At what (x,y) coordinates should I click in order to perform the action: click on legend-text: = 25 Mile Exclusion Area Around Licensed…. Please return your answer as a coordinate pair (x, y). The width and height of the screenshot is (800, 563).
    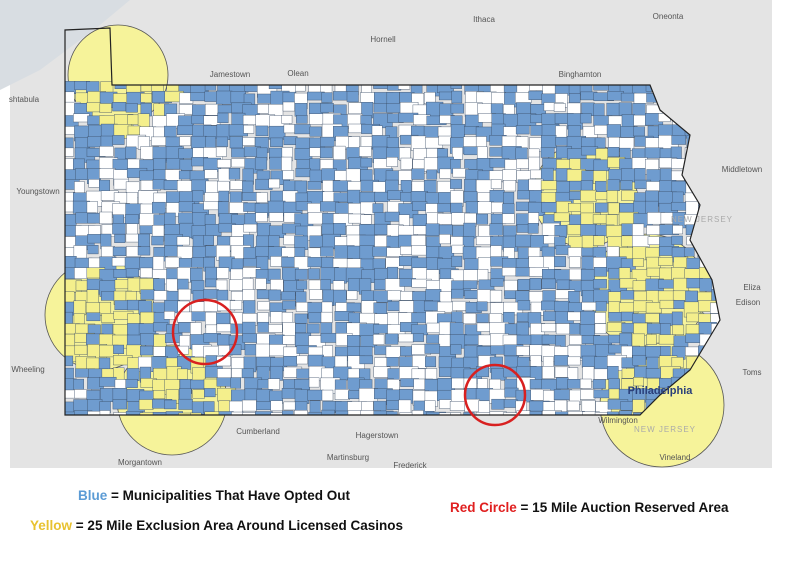
    Looking at the image, I should click on (239, 525).